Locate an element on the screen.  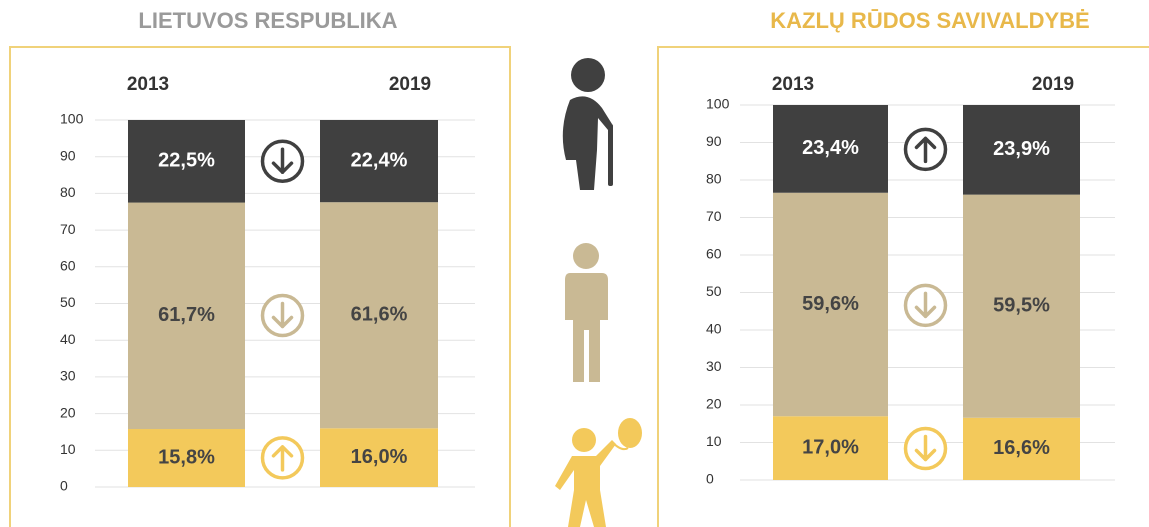
icon-adult is located at coordinates (586, 312).